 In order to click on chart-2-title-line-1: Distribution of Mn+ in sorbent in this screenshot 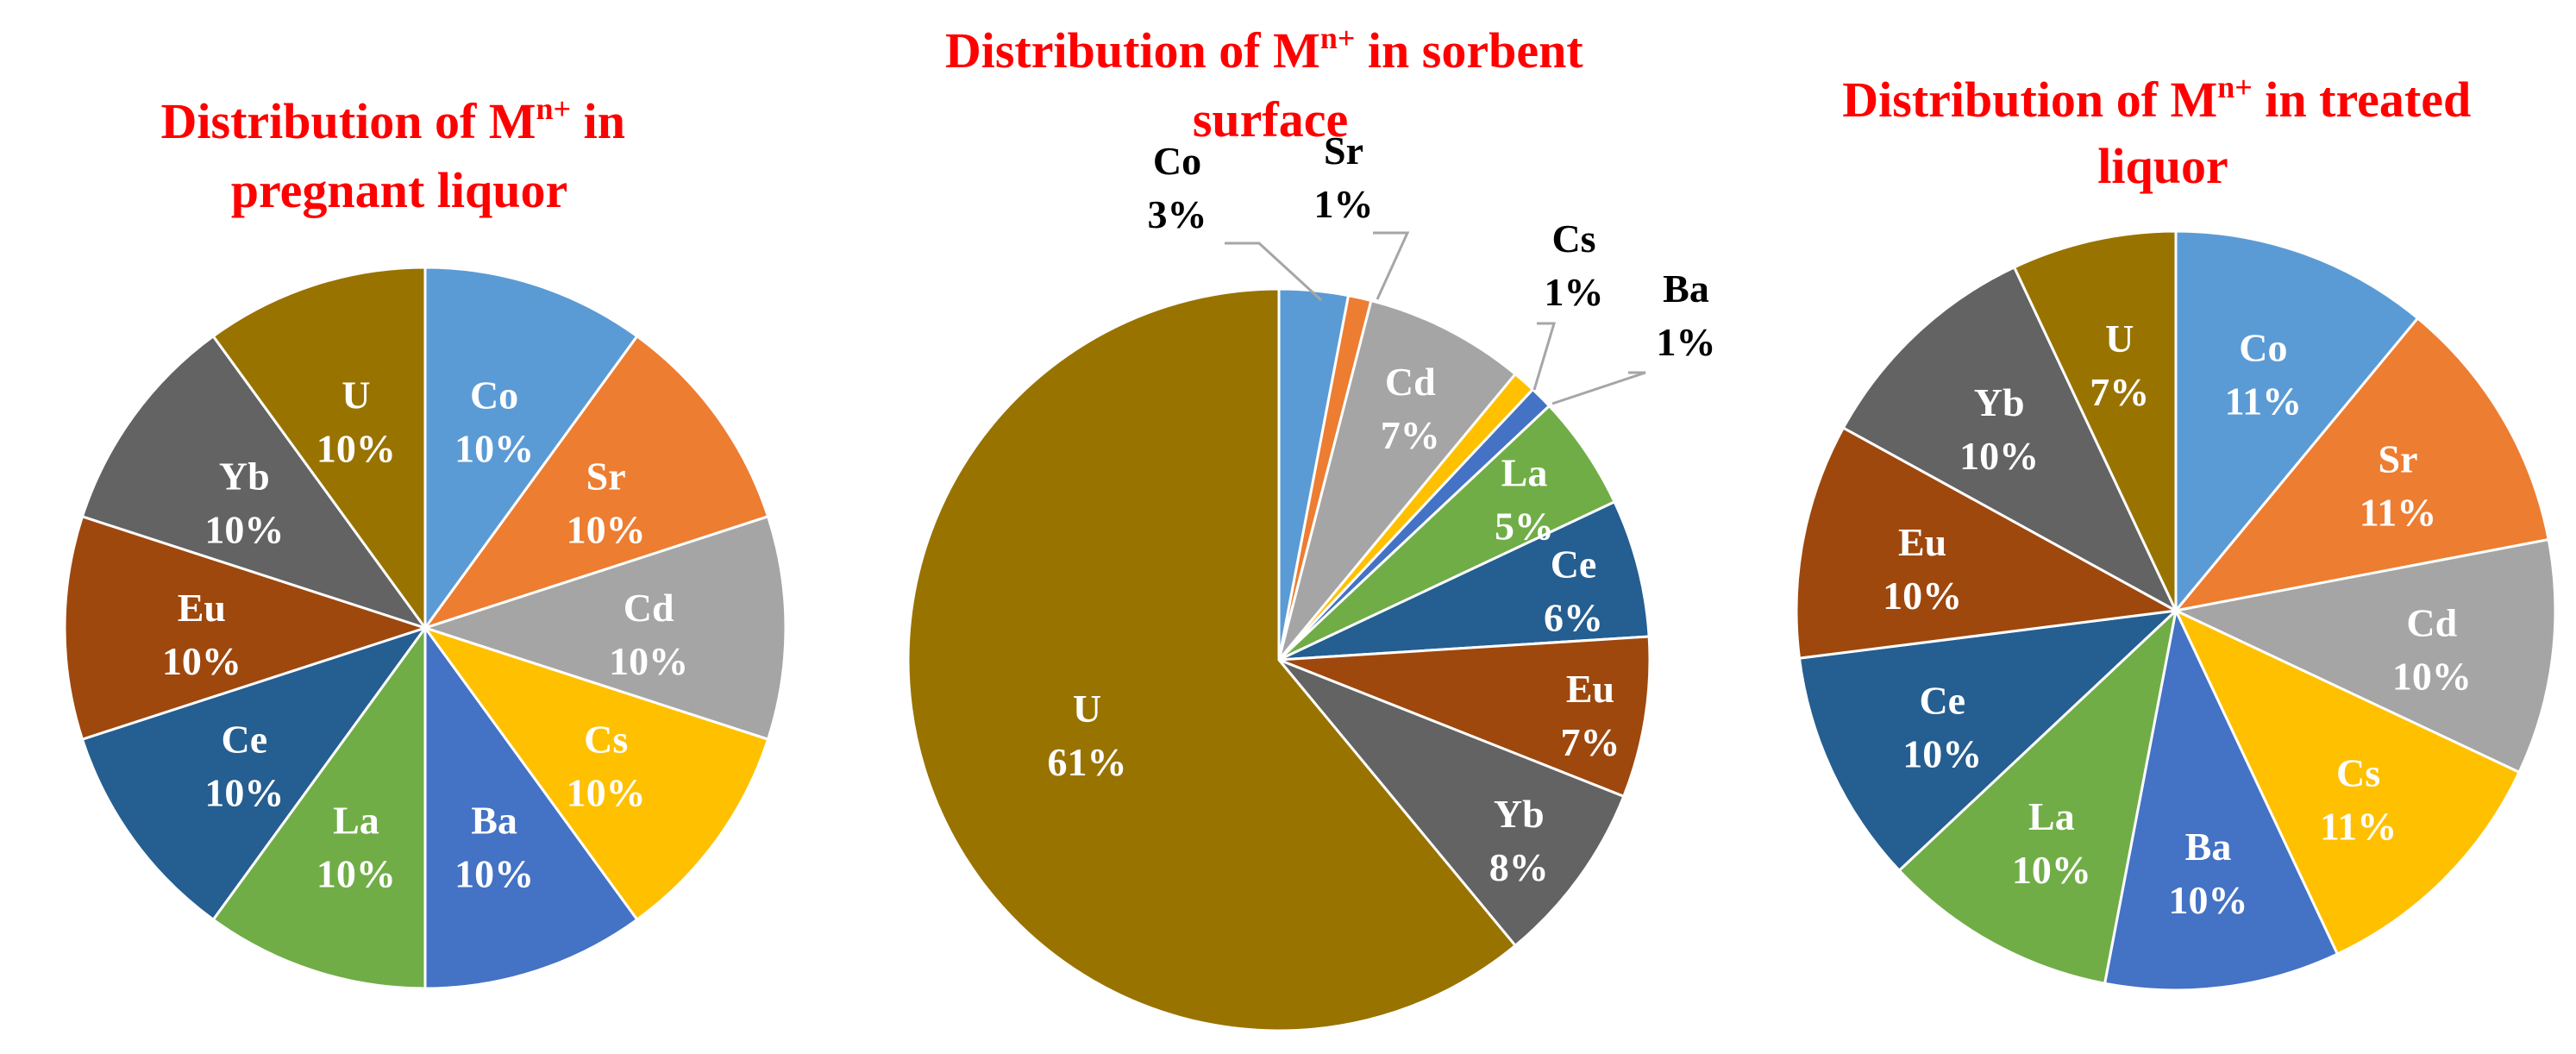, I will do `click(1264, 49)`.